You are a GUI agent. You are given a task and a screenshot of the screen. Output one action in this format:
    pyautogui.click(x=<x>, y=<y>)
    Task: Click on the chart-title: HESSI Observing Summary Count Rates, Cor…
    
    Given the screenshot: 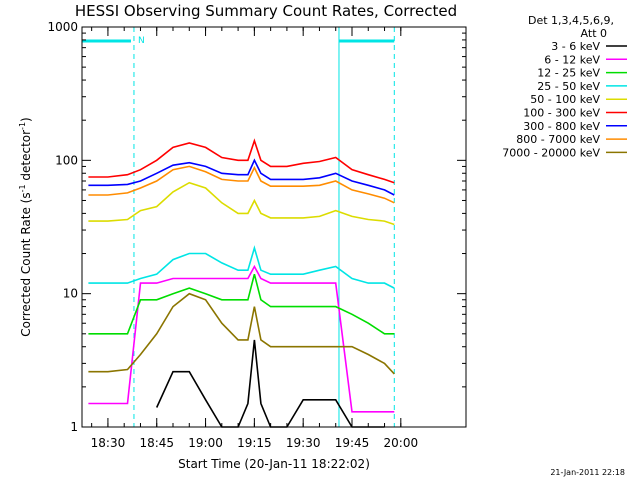 What is the action you would take?
    pyautogui.click(x=266, y=11)
    